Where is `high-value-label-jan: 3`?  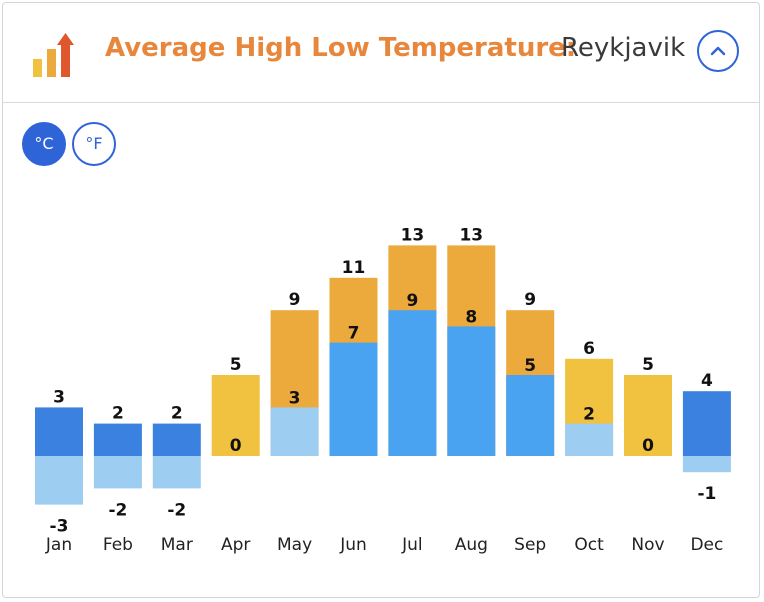 high-value-label-jan: 3 is located at coordinates (59, 397).